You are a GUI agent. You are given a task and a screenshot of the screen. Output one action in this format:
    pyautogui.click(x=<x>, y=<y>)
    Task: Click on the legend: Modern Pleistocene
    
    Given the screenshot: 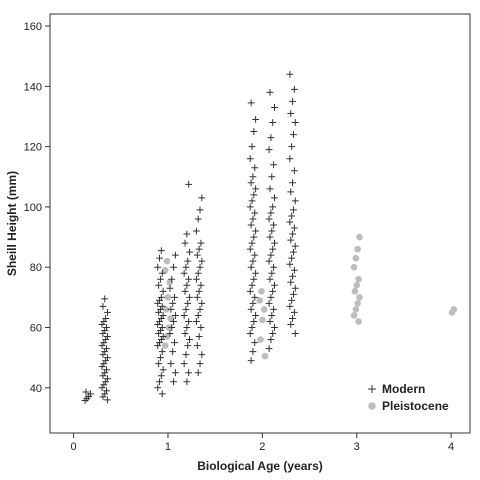 What is the action you would take?
    pyautogui.click(x=408, y=397)
    